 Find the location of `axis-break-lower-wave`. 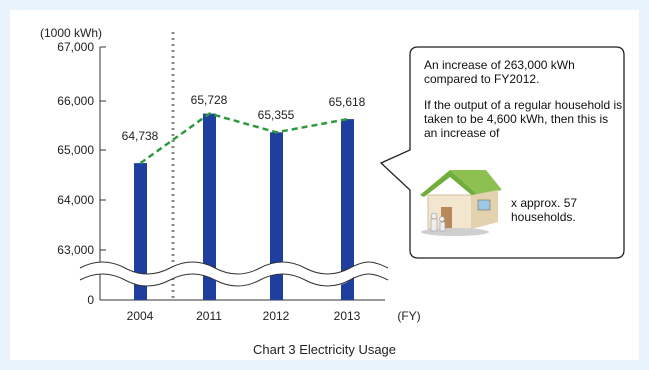

axis-break-lower-wave is located at coordinates (234, 280).